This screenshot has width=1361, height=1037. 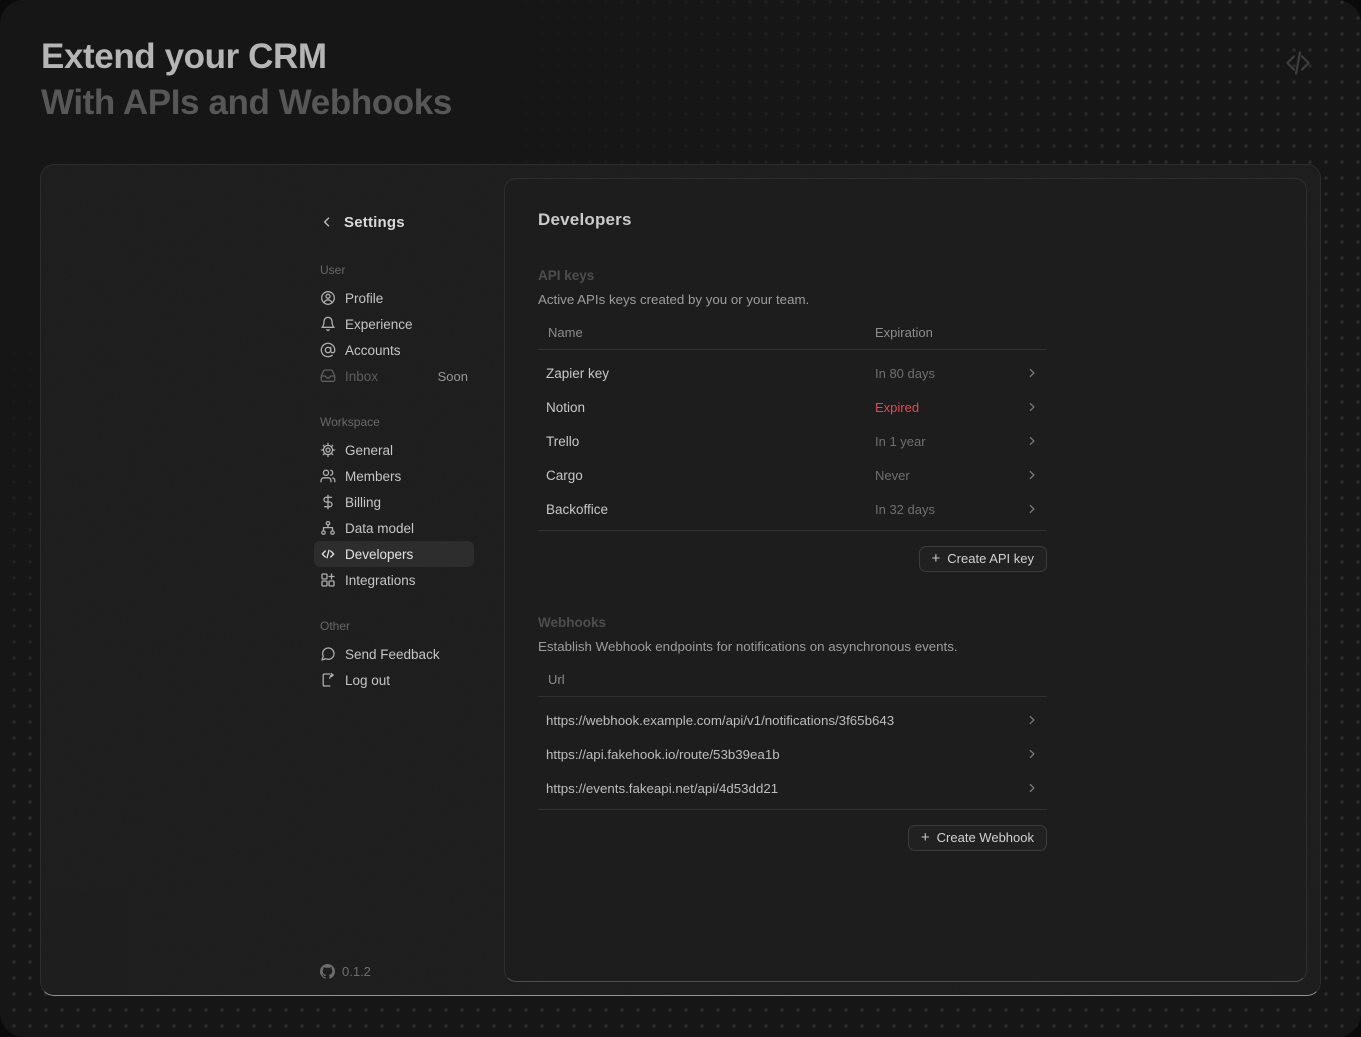 I want to click on create-api-key-label: Create API key, so click(x=990, y=558).